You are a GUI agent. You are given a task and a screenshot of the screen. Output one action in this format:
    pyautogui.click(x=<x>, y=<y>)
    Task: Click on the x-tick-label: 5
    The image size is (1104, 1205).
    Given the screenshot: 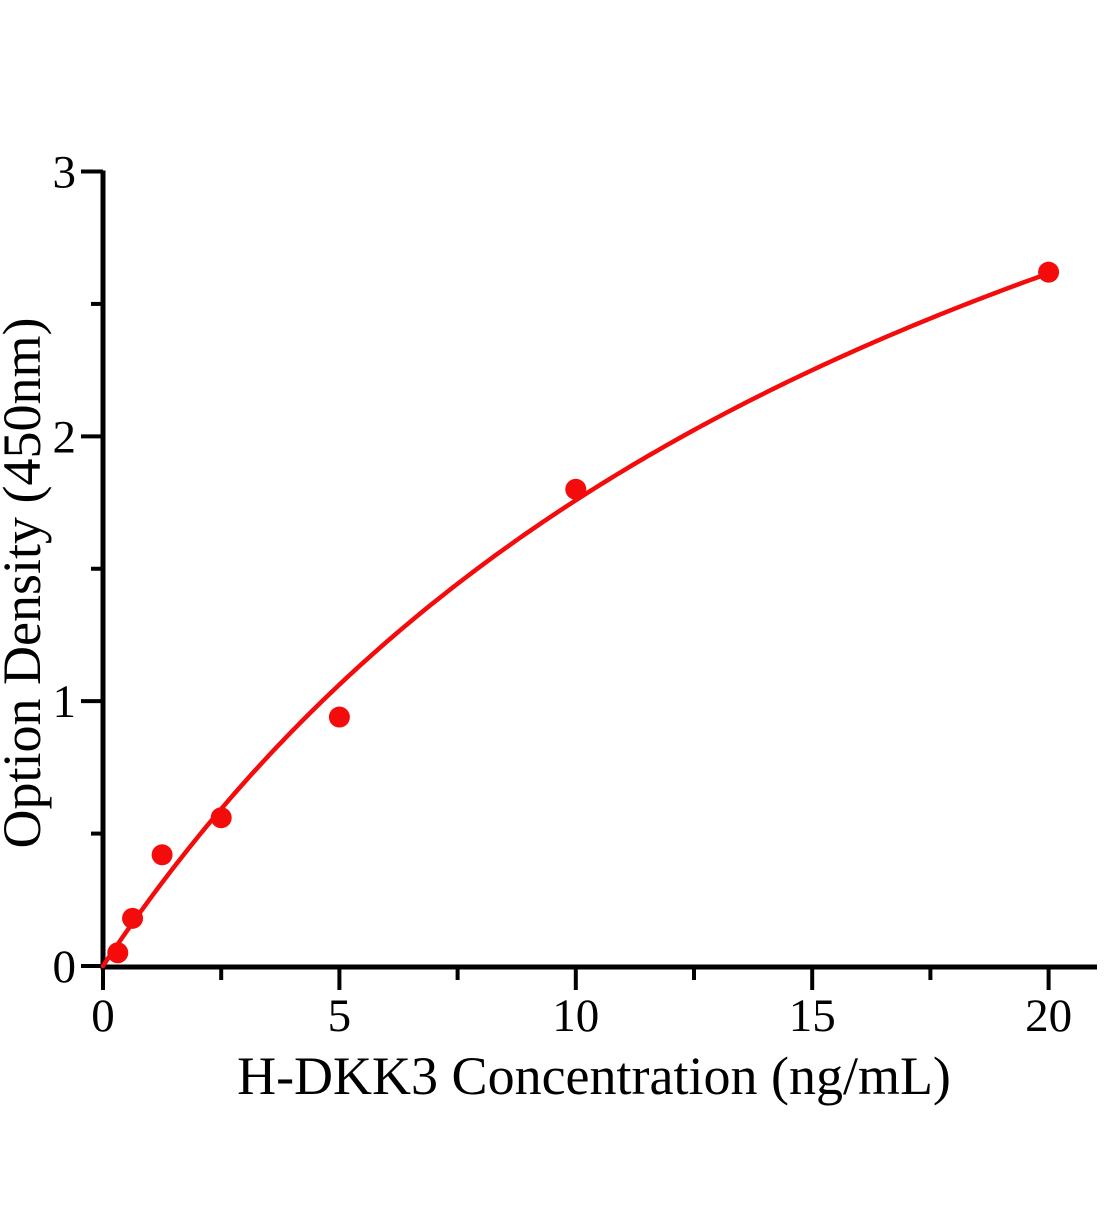 What is the action you would take?
    pyautogui.click(x=340, y=1016)
    